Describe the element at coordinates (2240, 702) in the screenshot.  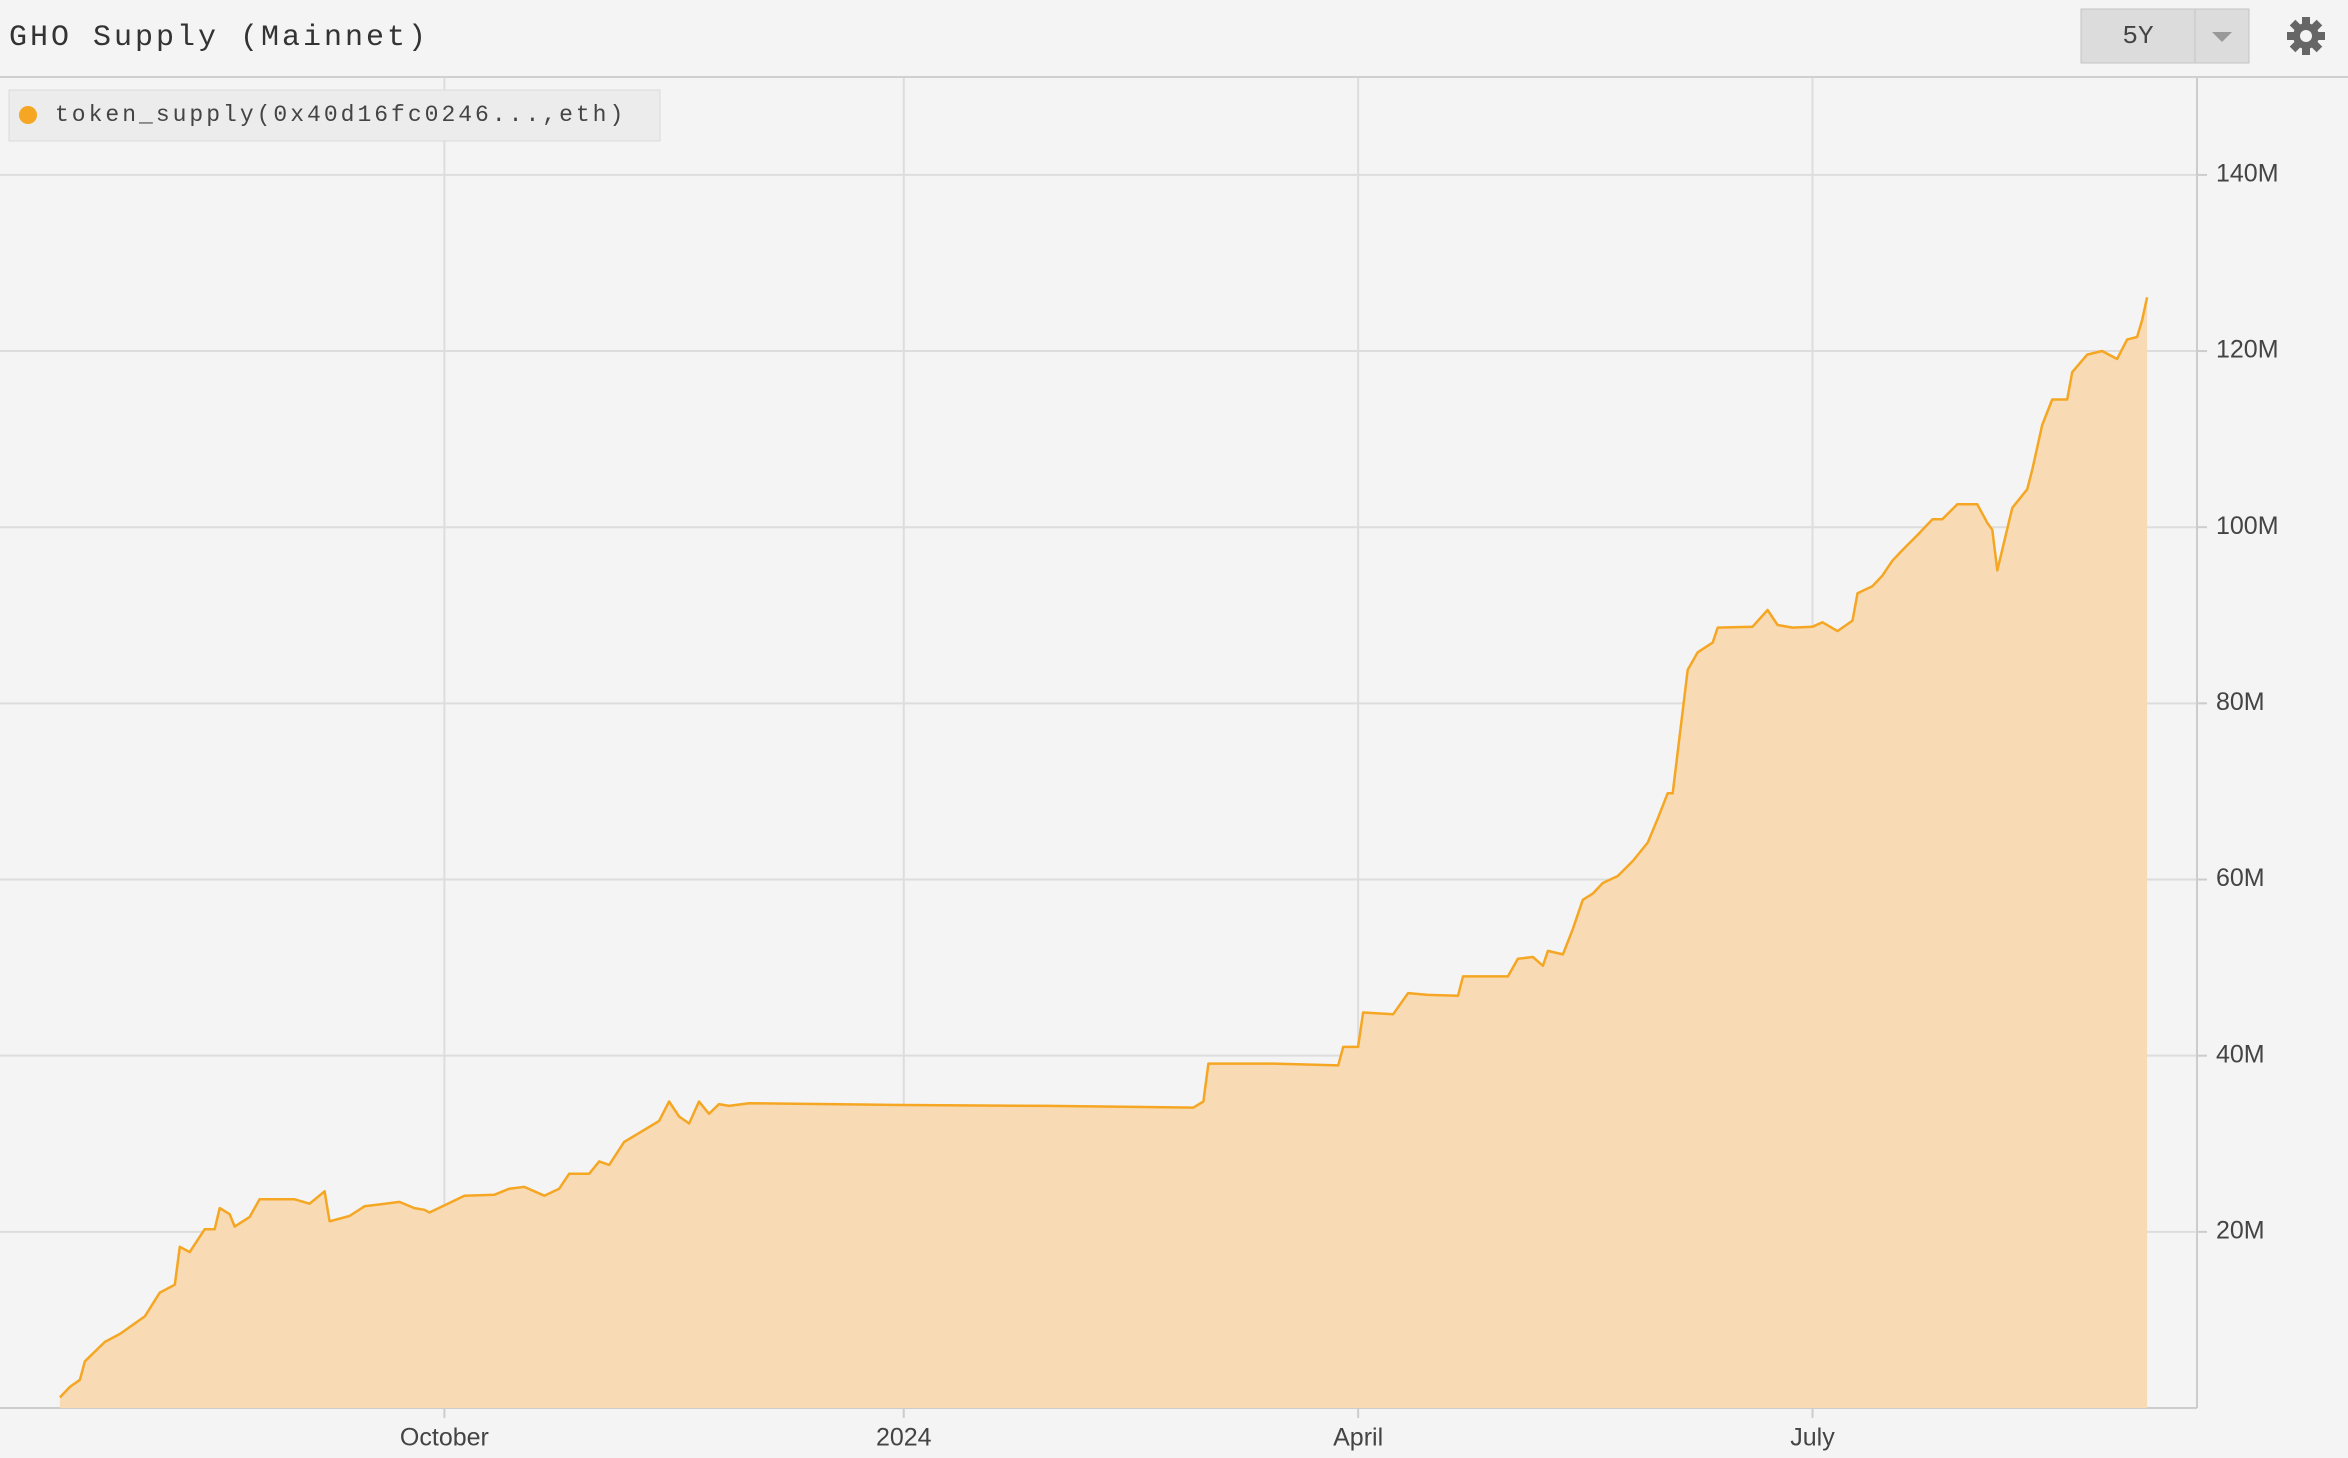
I see `y-tick-label: 80M` at that location.